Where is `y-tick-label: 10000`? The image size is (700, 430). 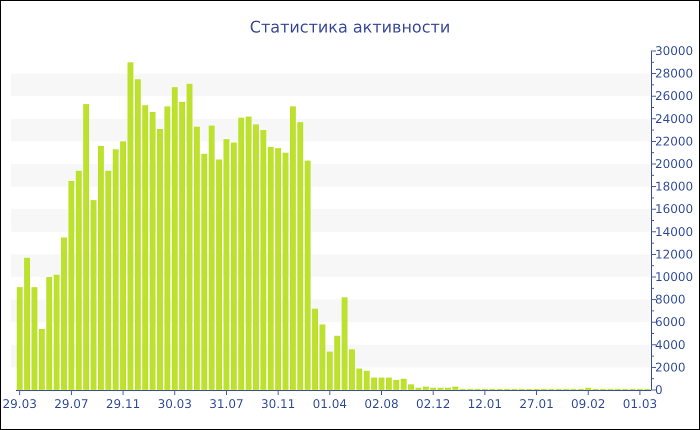 y-tick-label: 10000 is located at coordinates (674, 277).